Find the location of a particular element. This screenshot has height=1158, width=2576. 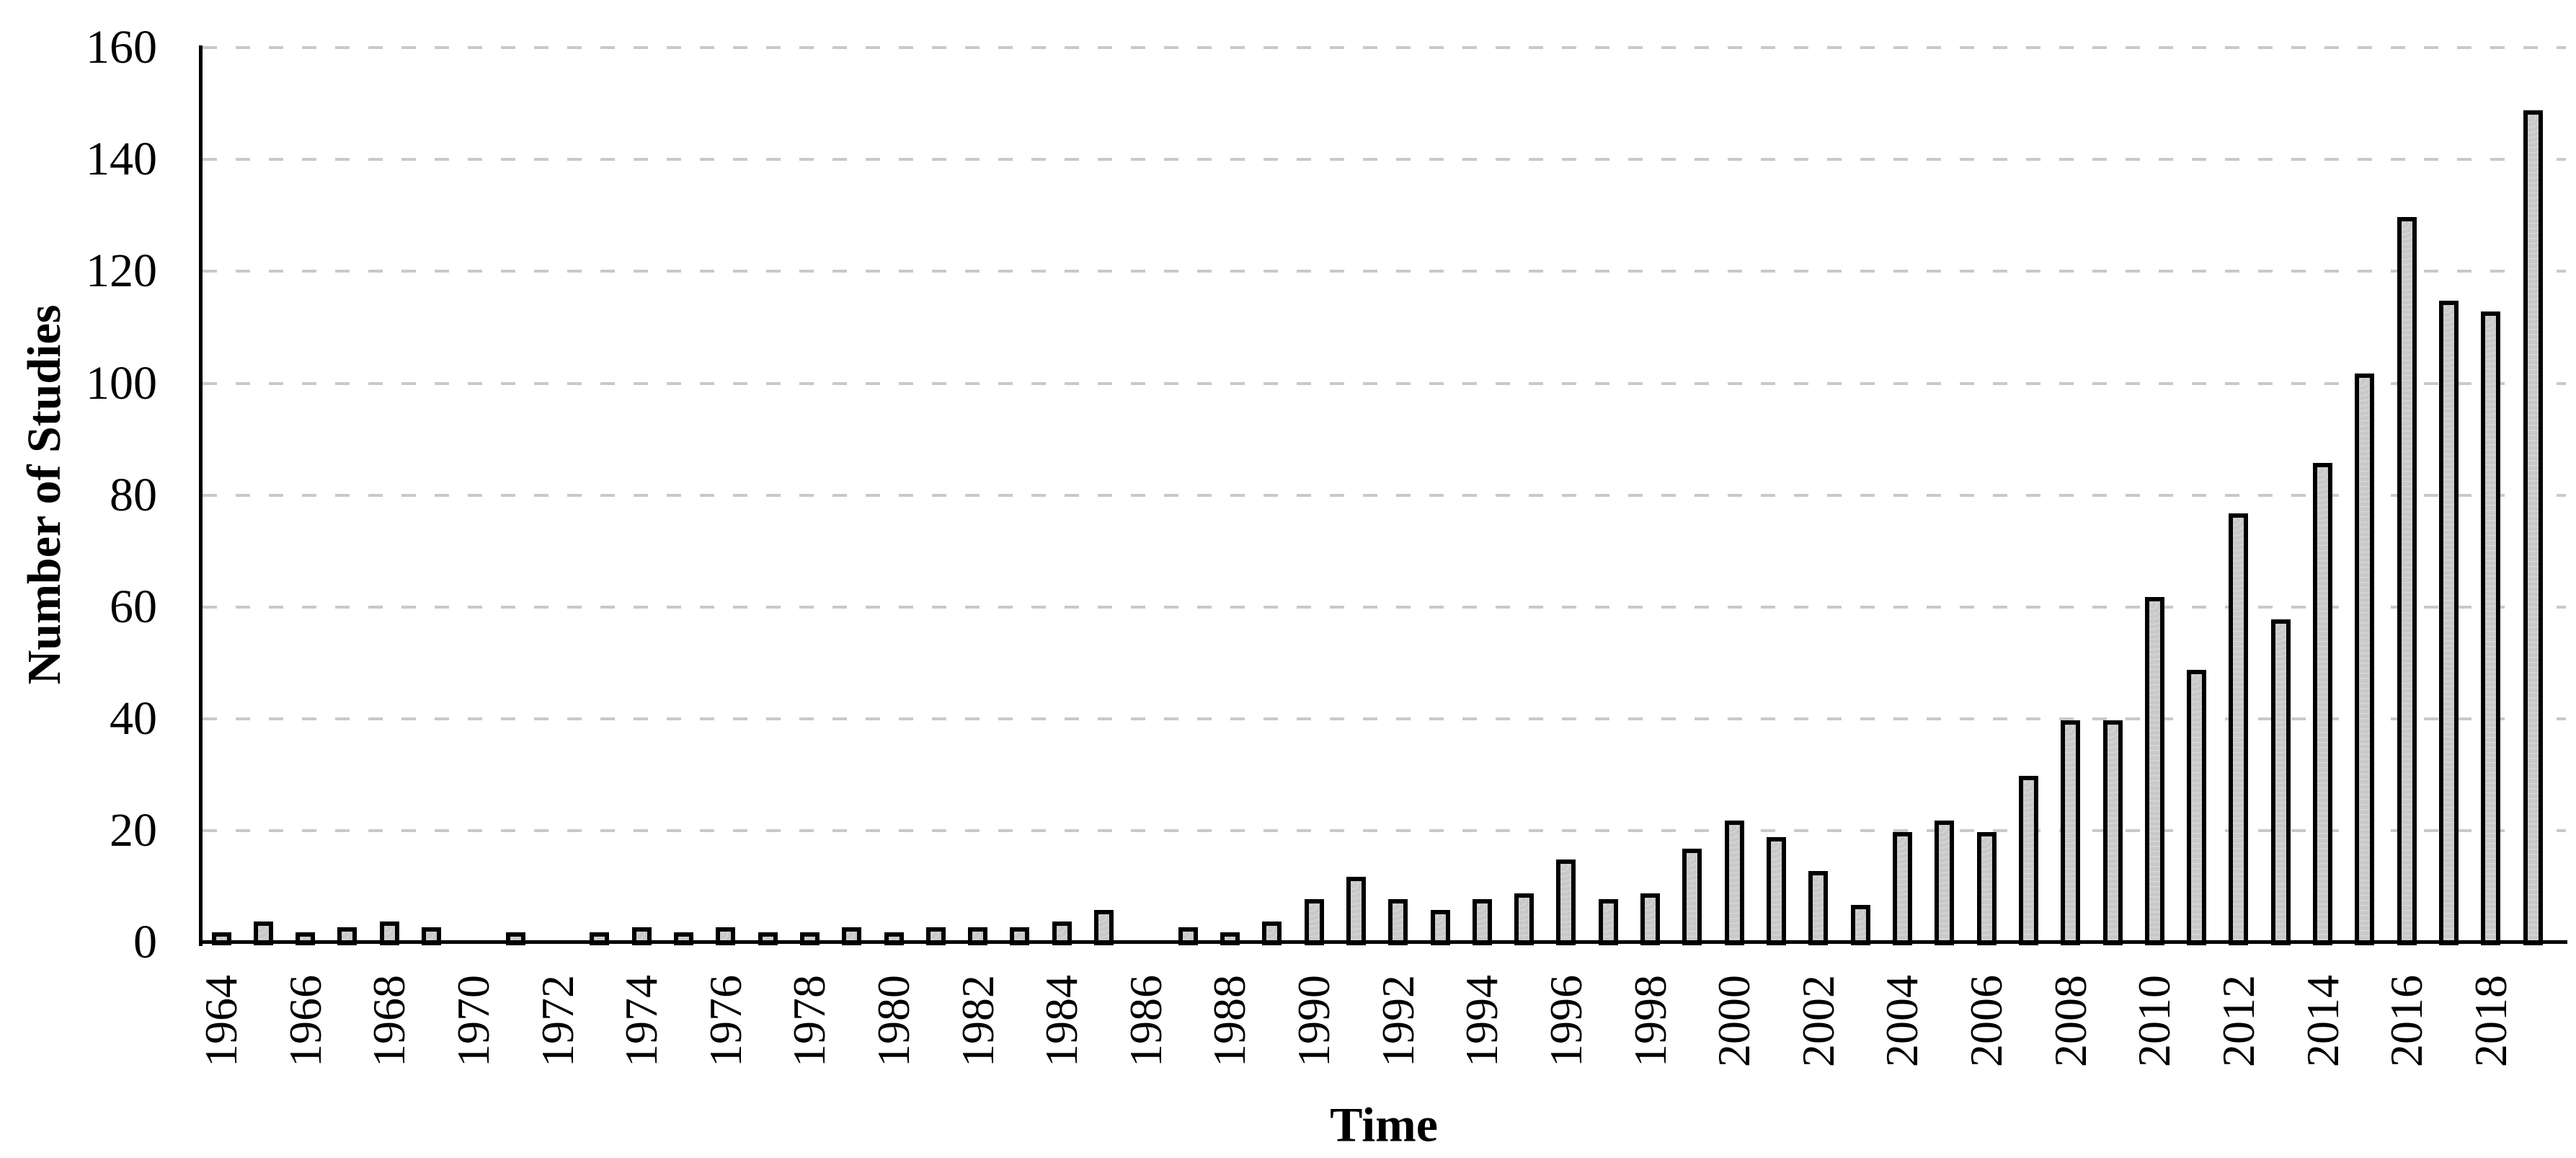

x-tick-label-2014: 2014 is located at coordinates (2322, 1021).